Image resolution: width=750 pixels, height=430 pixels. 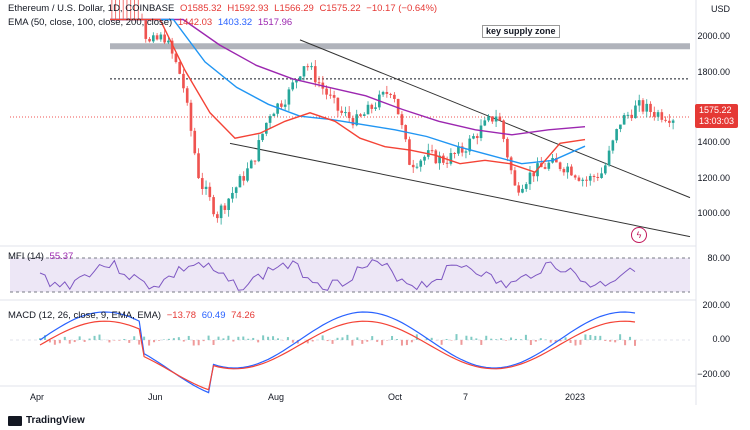 What do you see at coordinates (713, 142) in the screenshot?
I see `price-tick: 1400.00` at bounding box center [713, 142].